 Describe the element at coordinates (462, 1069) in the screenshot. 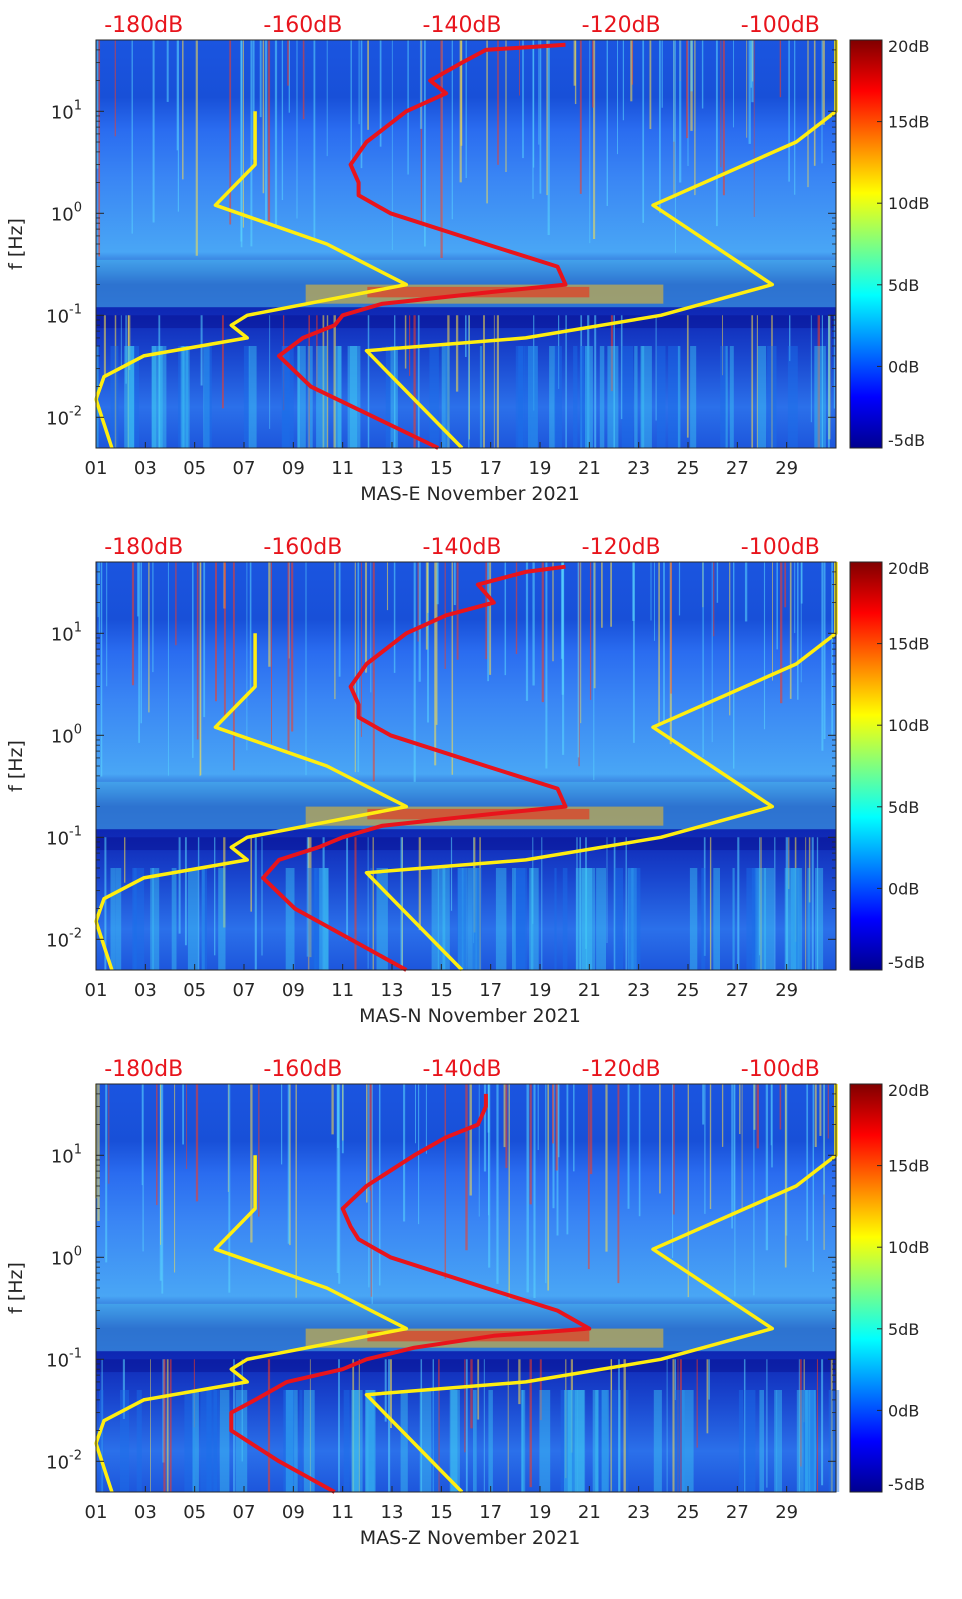

I see `top-db-label: -140dB` at that location.